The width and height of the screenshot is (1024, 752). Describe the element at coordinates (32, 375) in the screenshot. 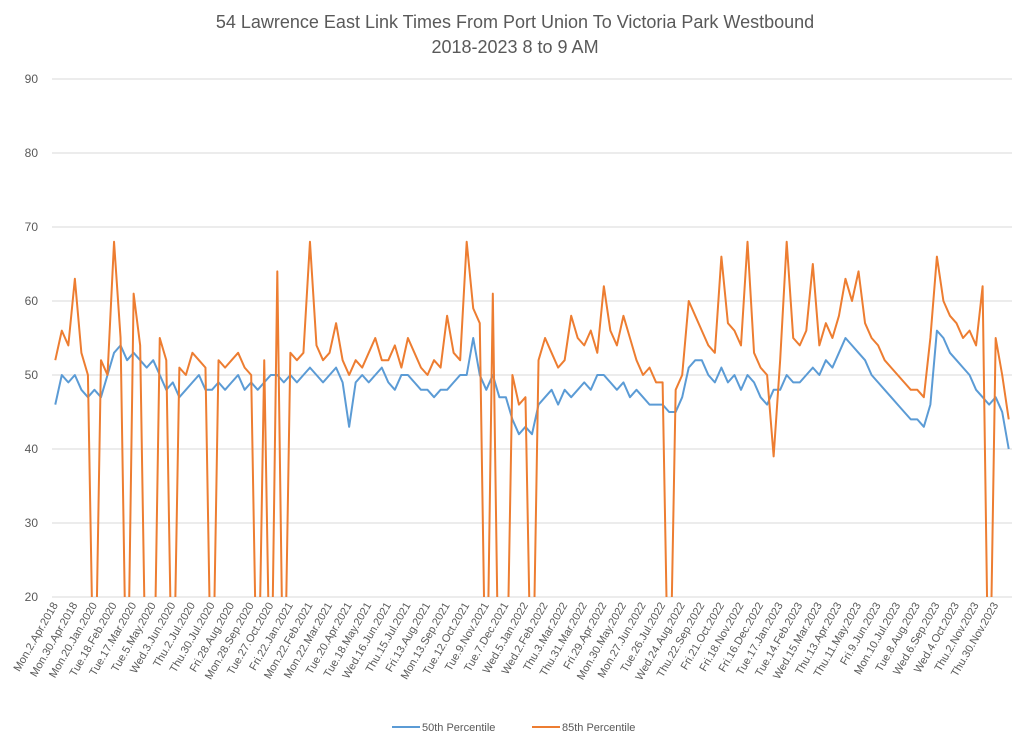

I see `y-tick-label: 50` at that location.